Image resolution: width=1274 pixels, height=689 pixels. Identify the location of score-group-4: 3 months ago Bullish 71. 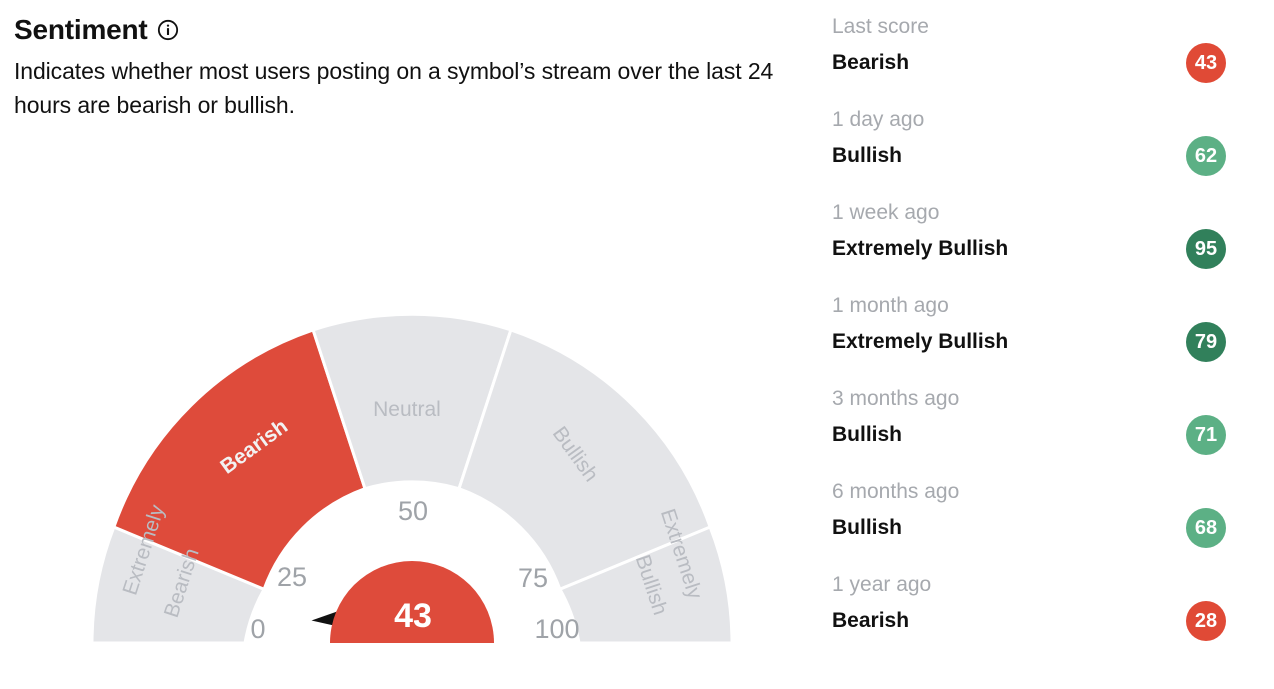
(1042, 422).